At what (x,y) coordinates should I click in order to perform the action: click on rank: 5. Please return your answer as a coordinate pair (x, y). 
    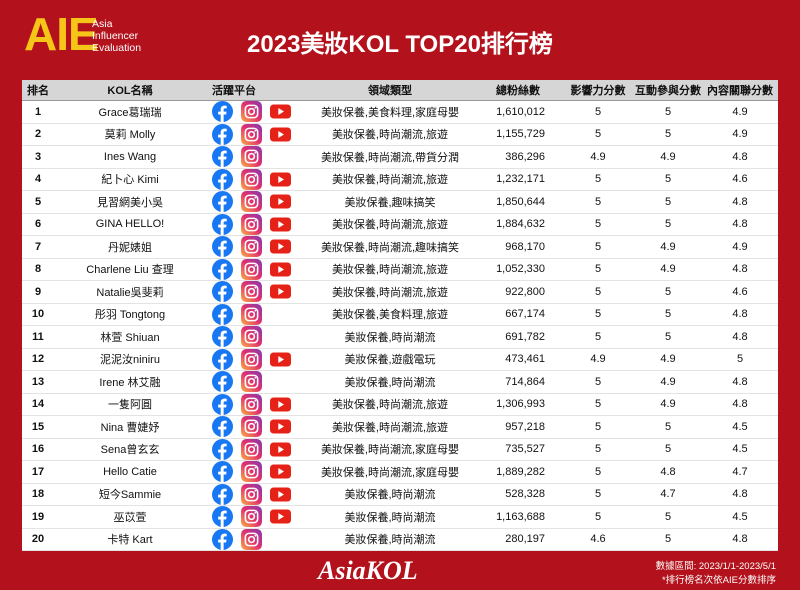
    Looking at the image, I should click on (38, 201).